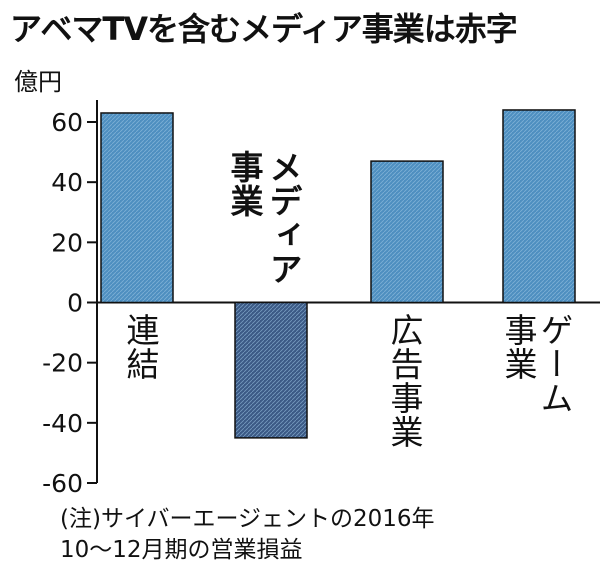  Describe the element at coordinates (67, 122) in the screenshot. I see `y-tick-label: 60` at that location.